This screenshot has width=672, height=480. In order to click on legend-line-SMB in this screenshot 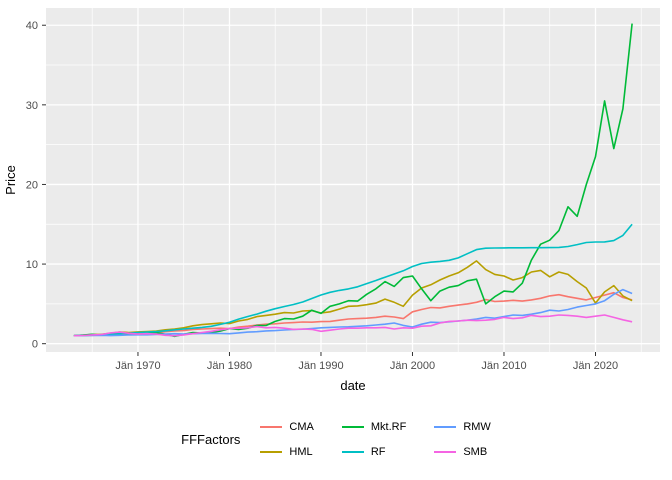, I will do `click(445, 451)`.